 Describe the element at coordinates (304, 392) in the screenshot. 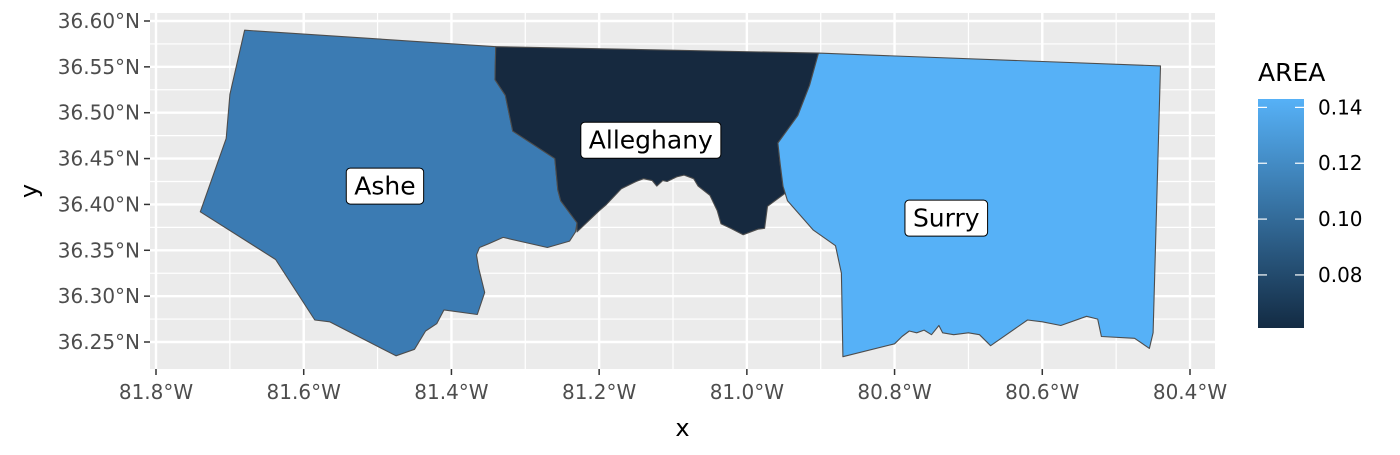

I see `x-tick-label: 81.6°W` at that location.